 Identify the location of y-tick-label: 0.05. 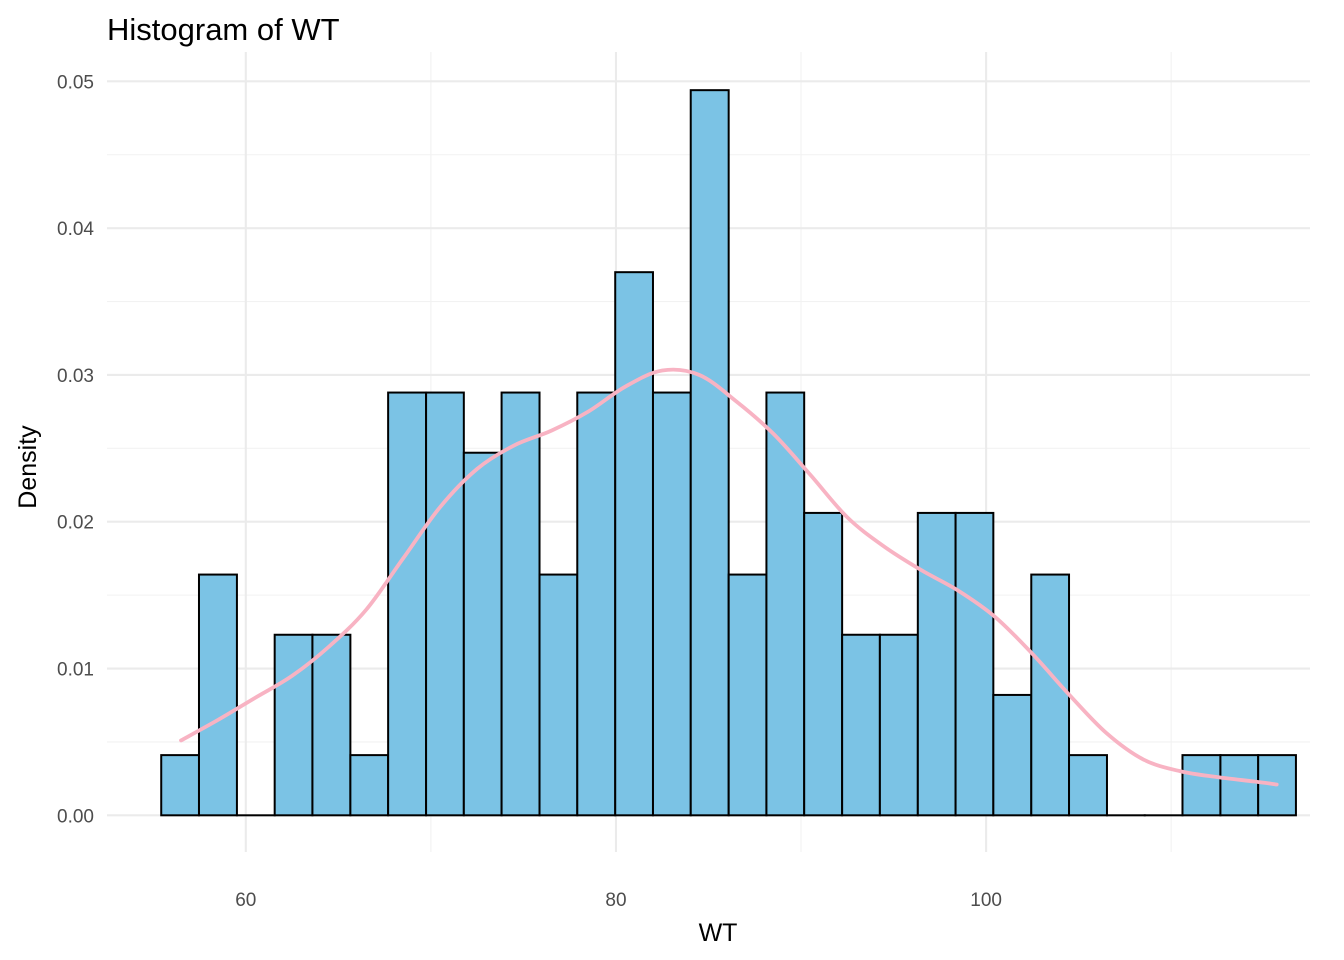
(75, 82).